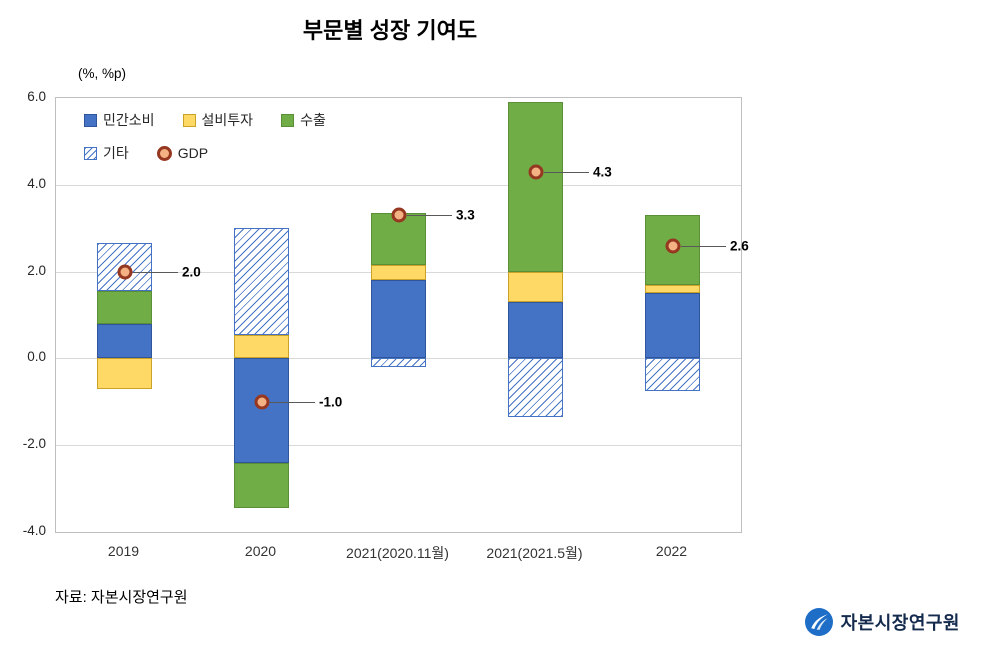 The height and width of the screenshot is (647, 982). What do you see at coordinates (602, 172) in the screenshot?
I see `gdp-value-label: 4.3` at bounding box center [602, 172].